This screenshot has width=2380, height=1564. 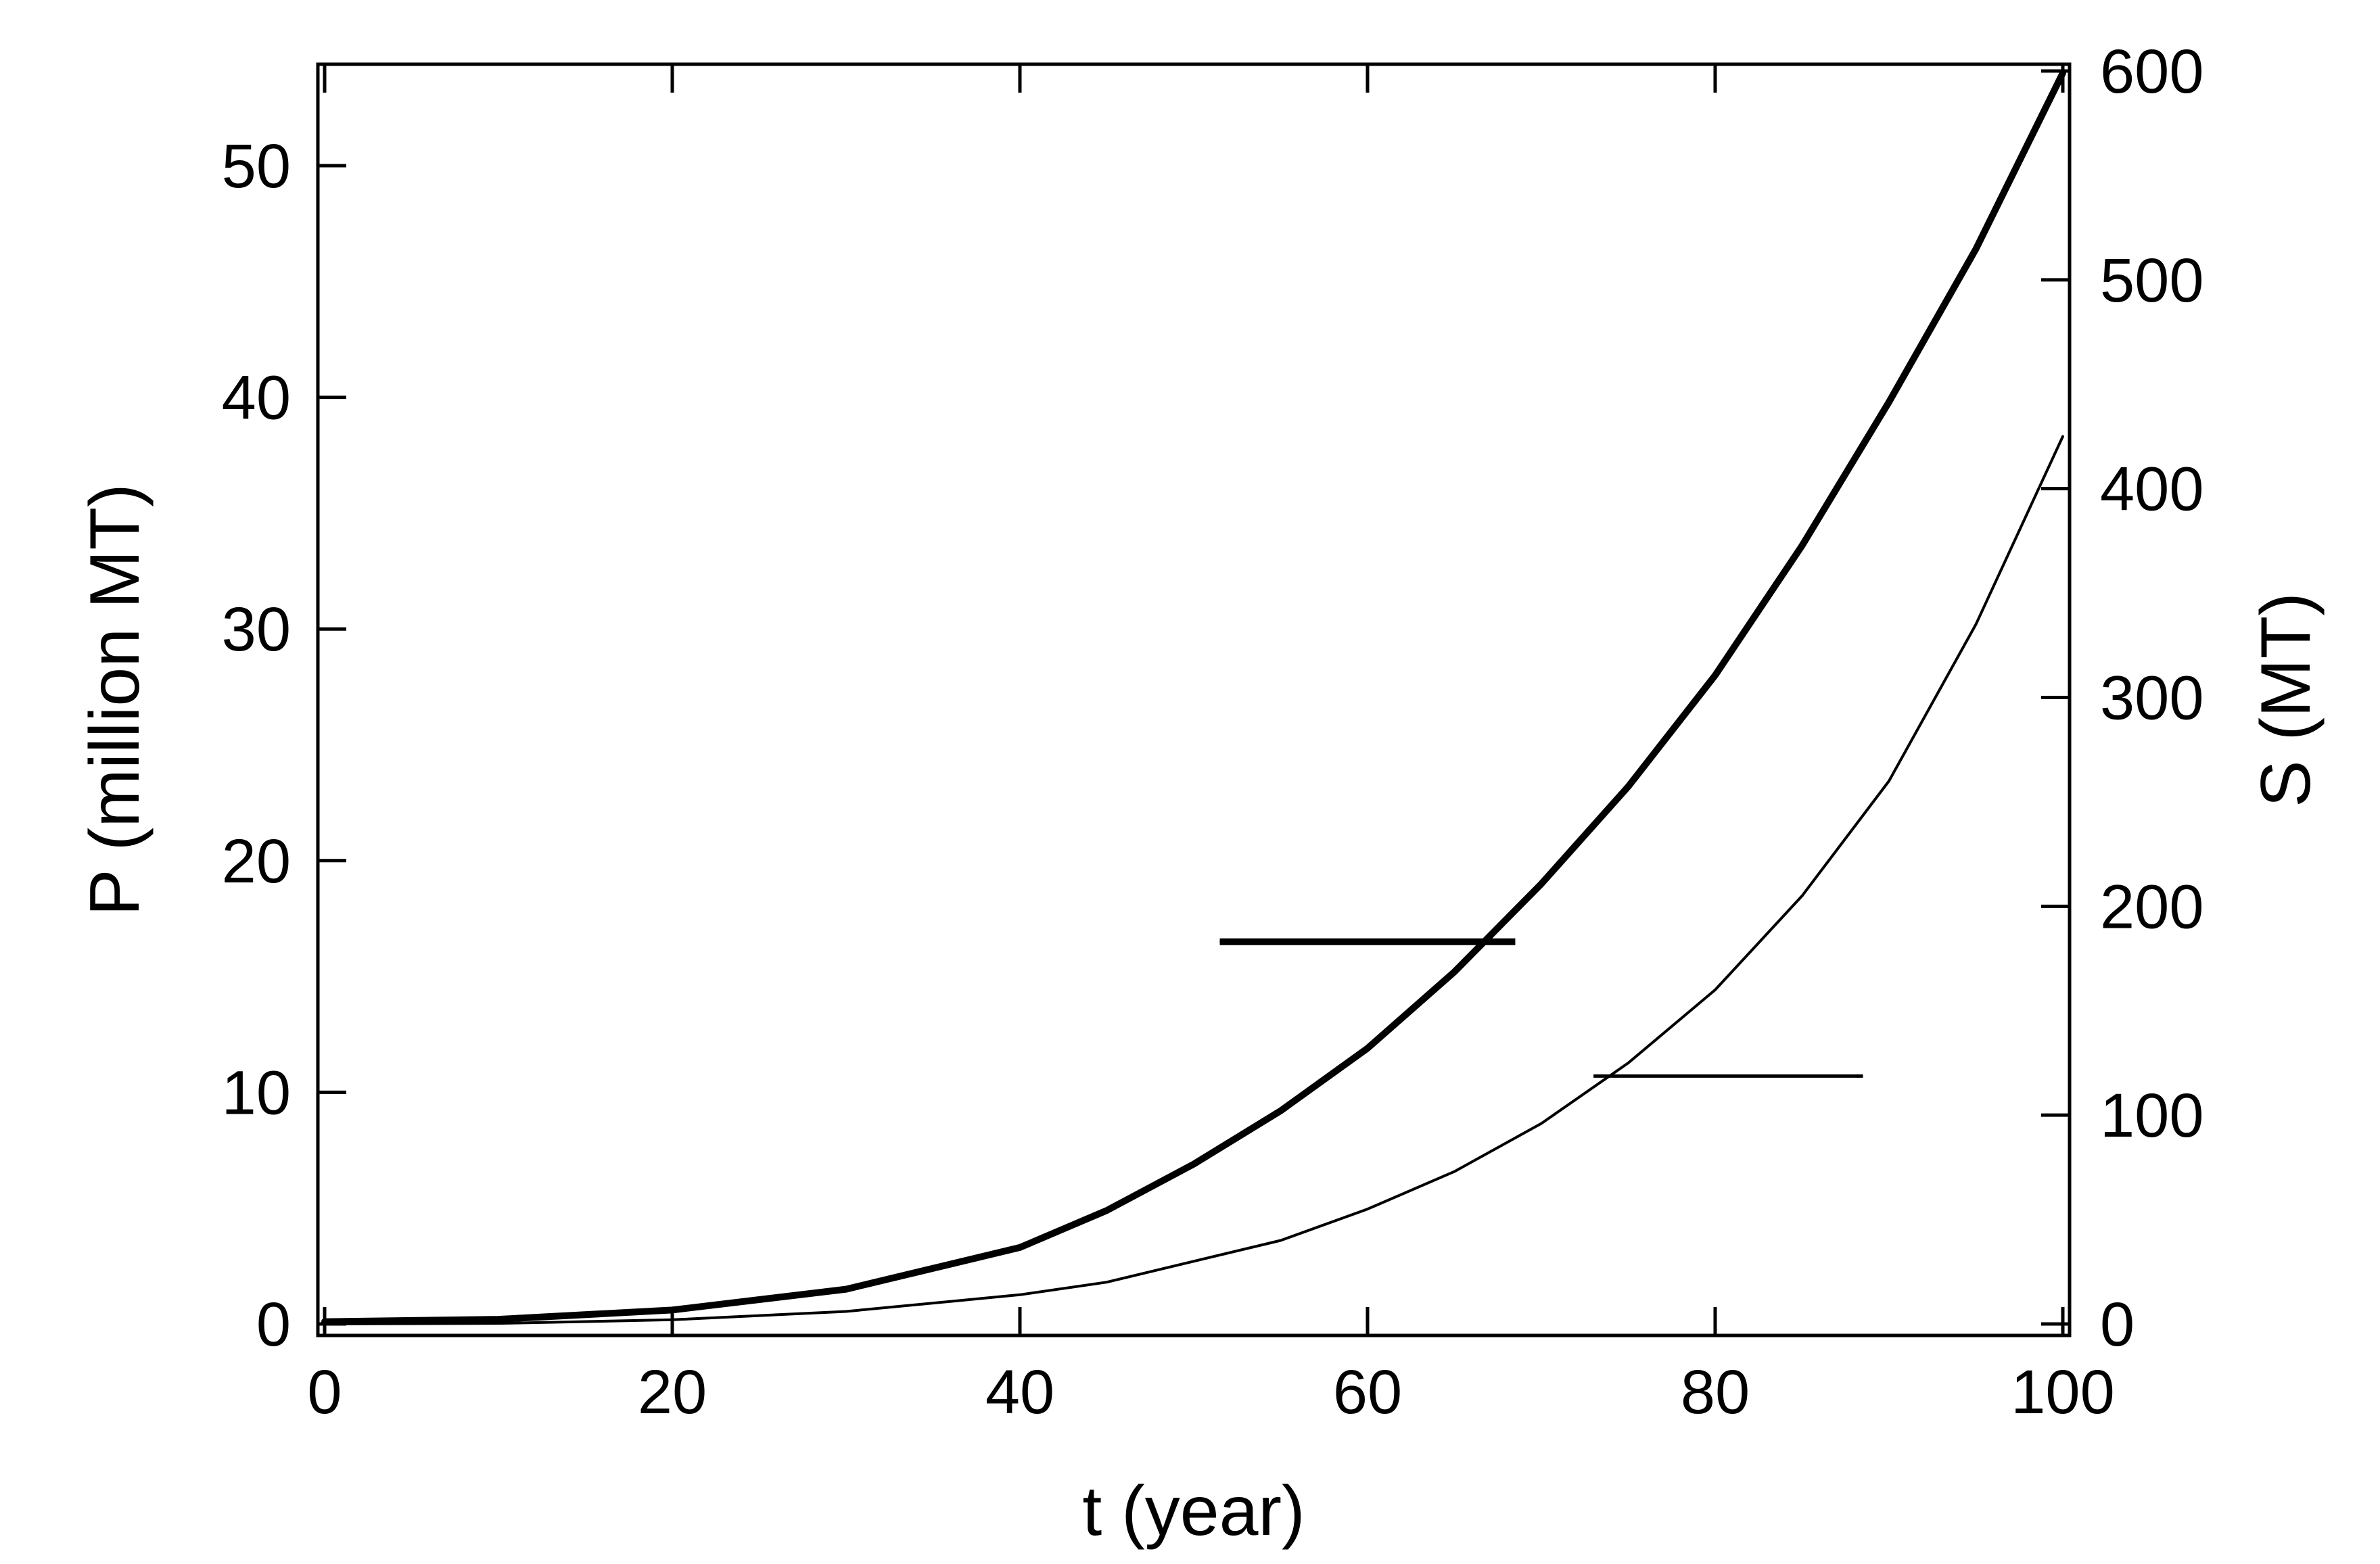 I want to click on right-y-axis-title: S (MT), so click(x=2286, y=700).